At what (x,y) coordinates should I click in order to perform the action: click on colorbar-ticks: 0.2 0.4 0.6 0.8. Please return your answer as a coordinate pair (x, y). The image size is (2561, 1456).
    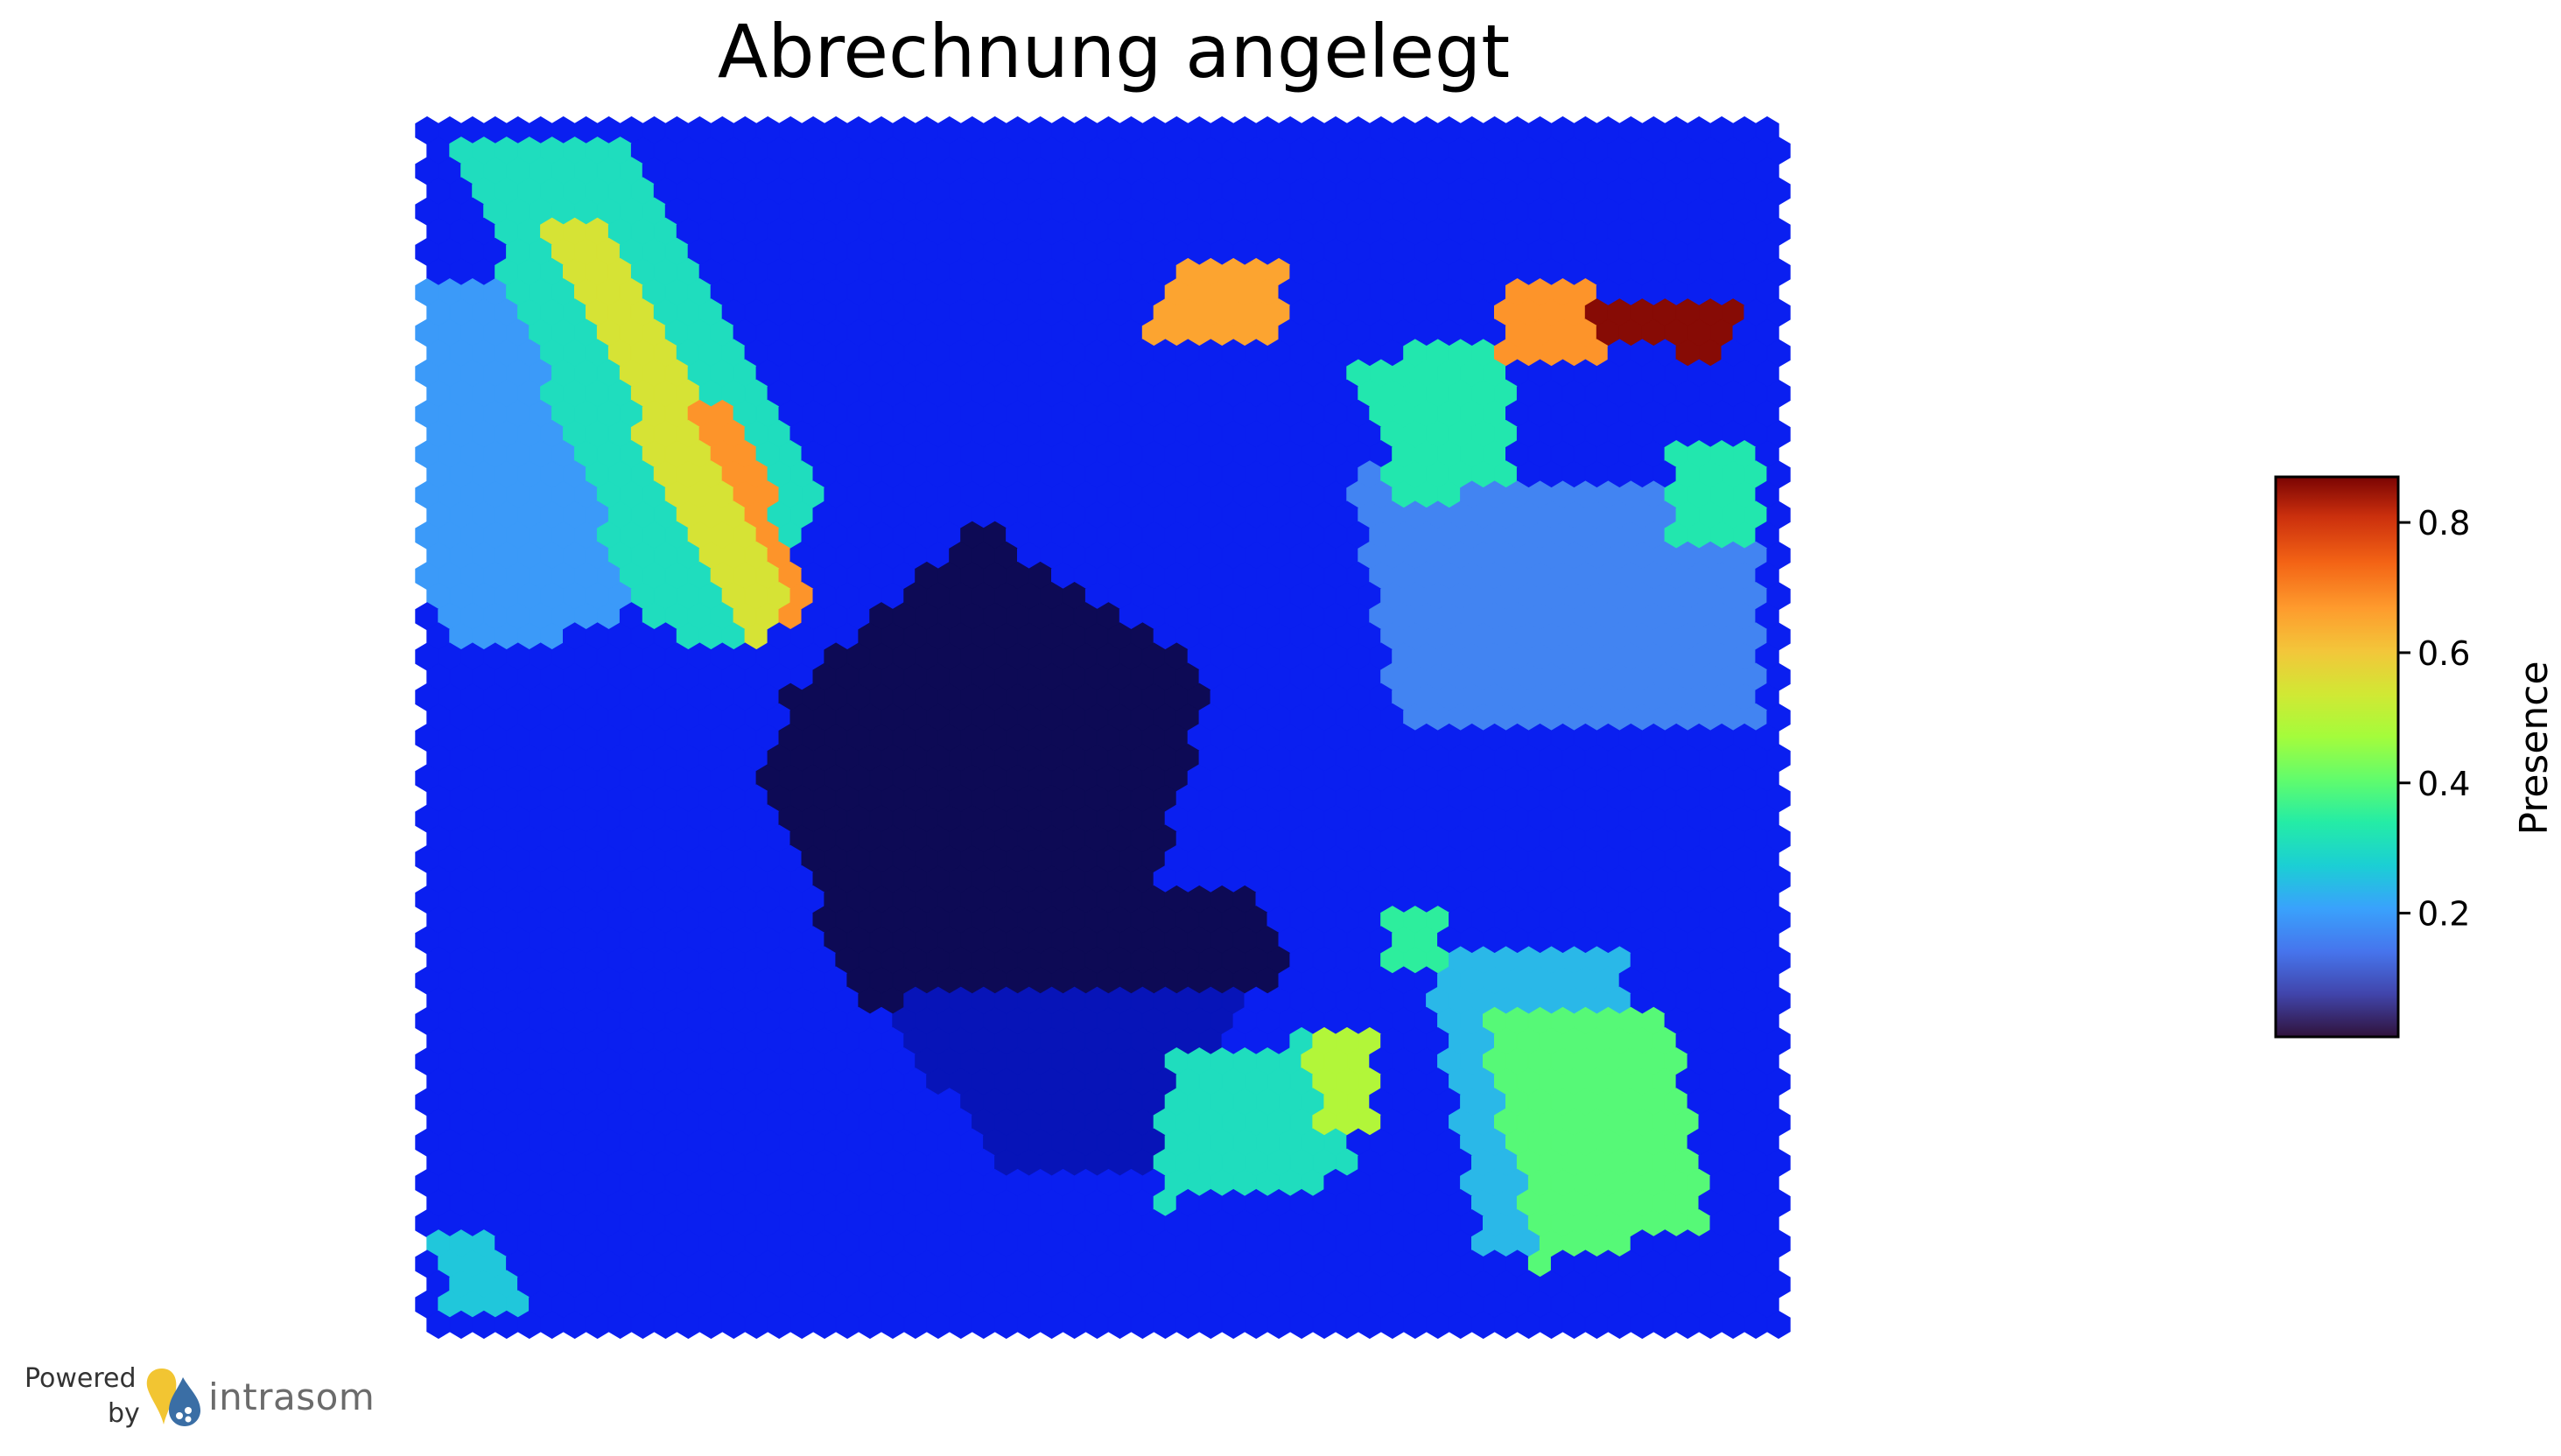
    Looking at the image, I should click on (2434, 719).